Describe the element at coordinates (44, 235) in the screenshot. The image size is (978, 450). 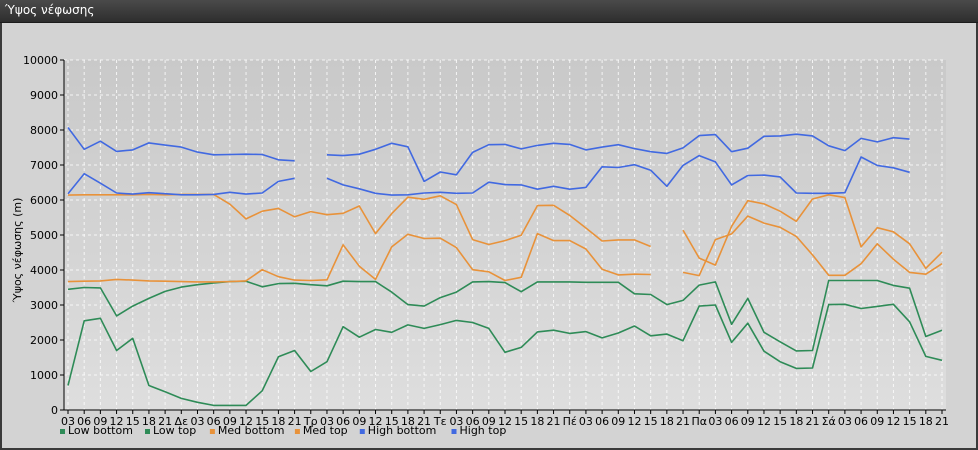
I see `y-tick-label: 5000` at that location.